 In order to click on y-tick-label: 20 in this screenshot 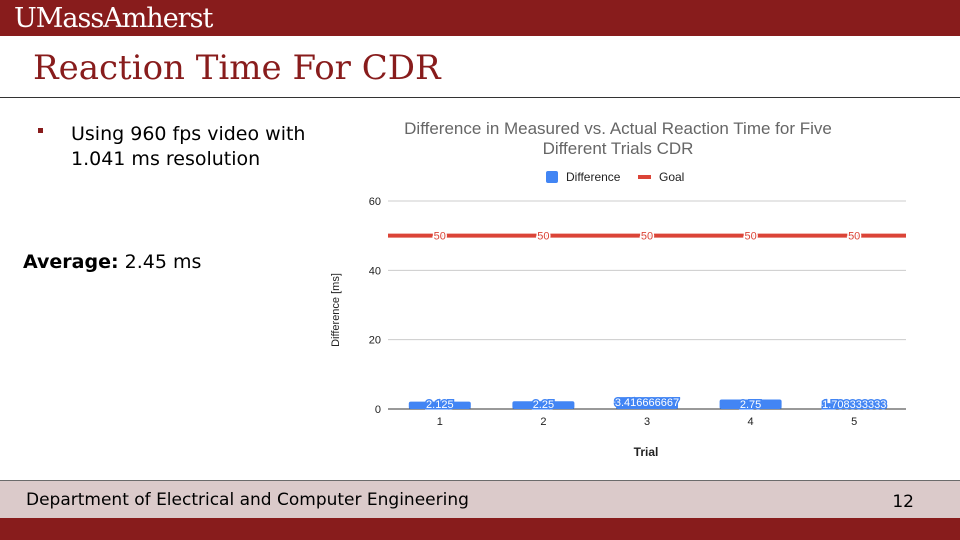, I will do `click(375, 341)`.